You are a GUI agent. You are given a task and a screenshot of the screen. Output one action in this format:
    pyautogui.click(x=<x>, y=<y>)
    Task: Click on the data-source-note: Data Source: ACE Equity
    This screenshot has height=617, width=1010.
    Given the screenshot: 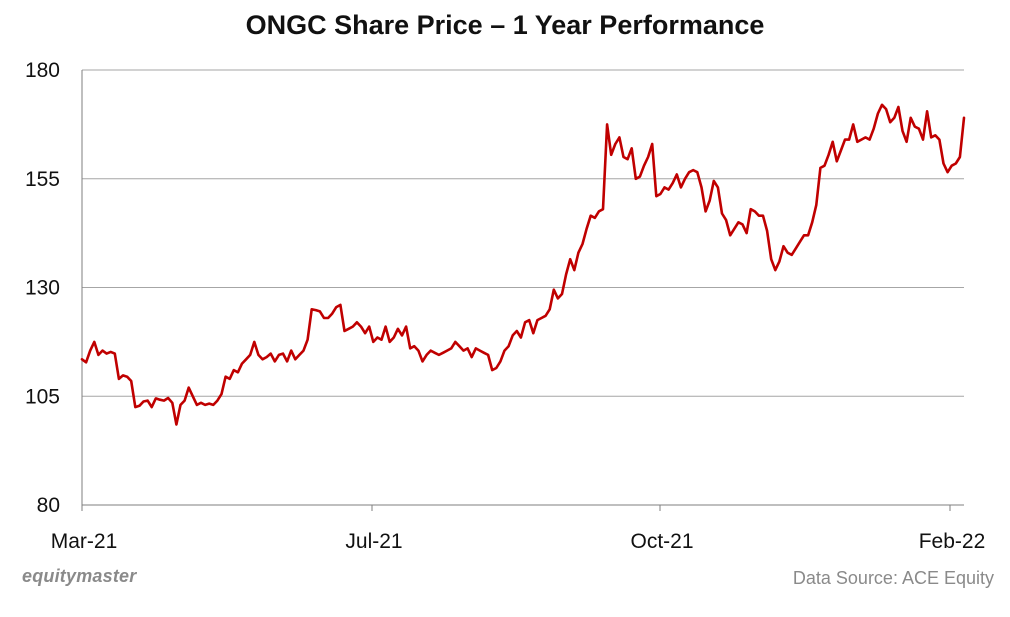 What is the action you would take?
    pyautogui.click(x=893, y=578)
    